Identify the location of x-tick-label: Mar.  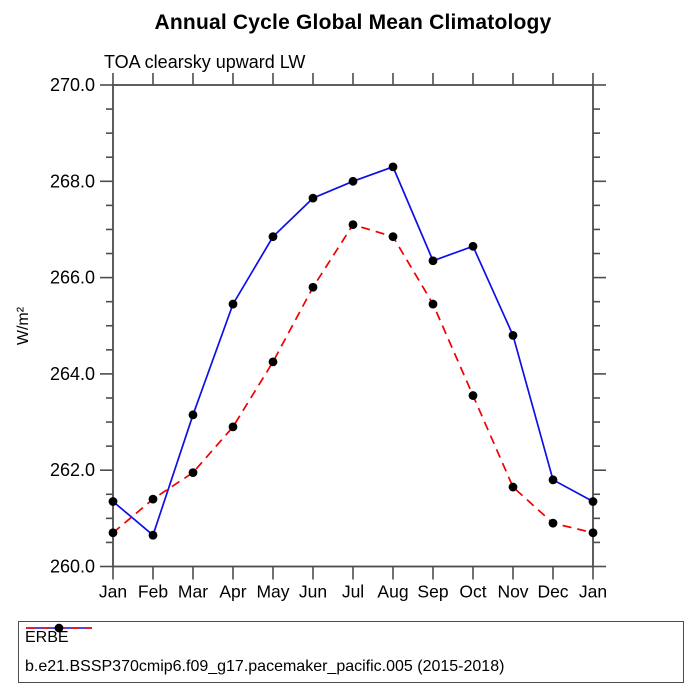
(193, 592).